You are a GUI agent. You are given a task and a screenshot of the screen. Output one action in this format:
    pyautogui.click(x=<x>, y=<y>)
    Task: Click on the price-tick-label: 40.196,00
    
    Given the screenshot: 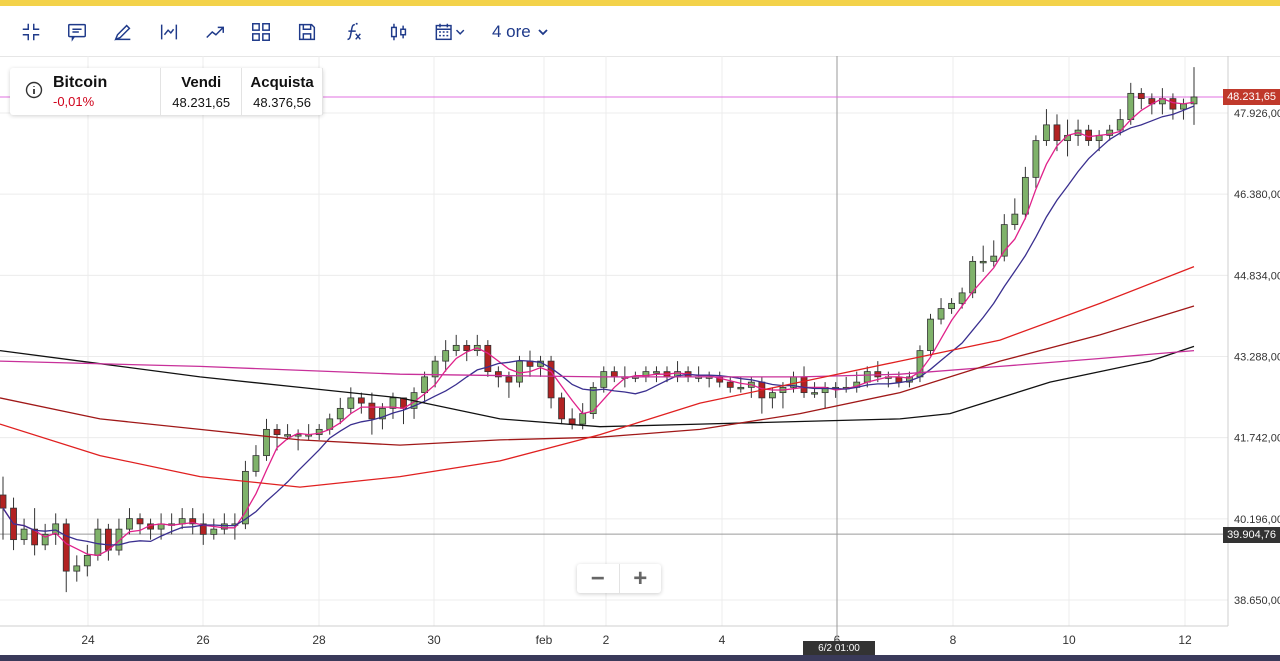 What is the action you would take?
    pyautogui.click(x=1257, y=520)
    